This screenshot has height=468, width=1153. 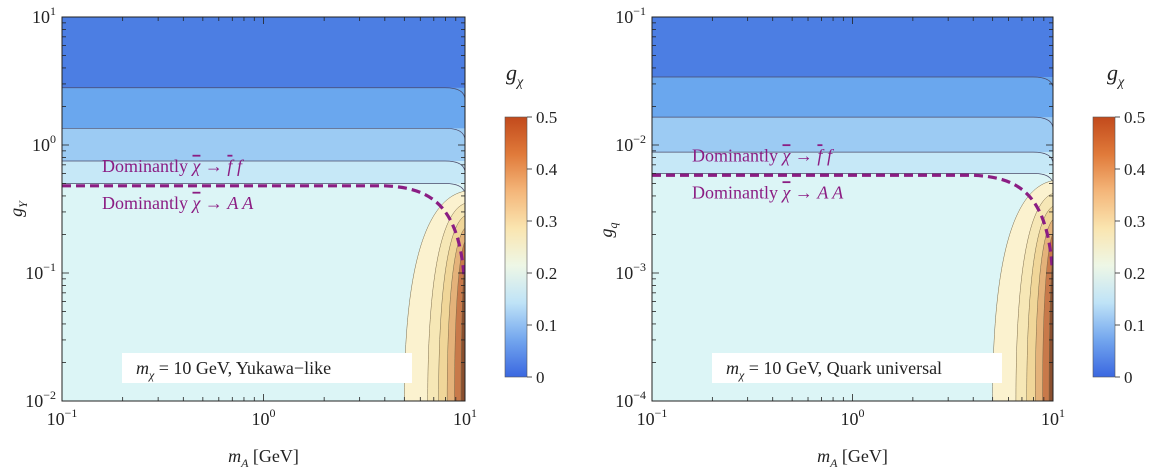 What do you see at coordinates (834, 370) in the screenshot?
I see `label-box-text: mχ = 10 GeV, Quark universal` at bounding box center [834, 370].